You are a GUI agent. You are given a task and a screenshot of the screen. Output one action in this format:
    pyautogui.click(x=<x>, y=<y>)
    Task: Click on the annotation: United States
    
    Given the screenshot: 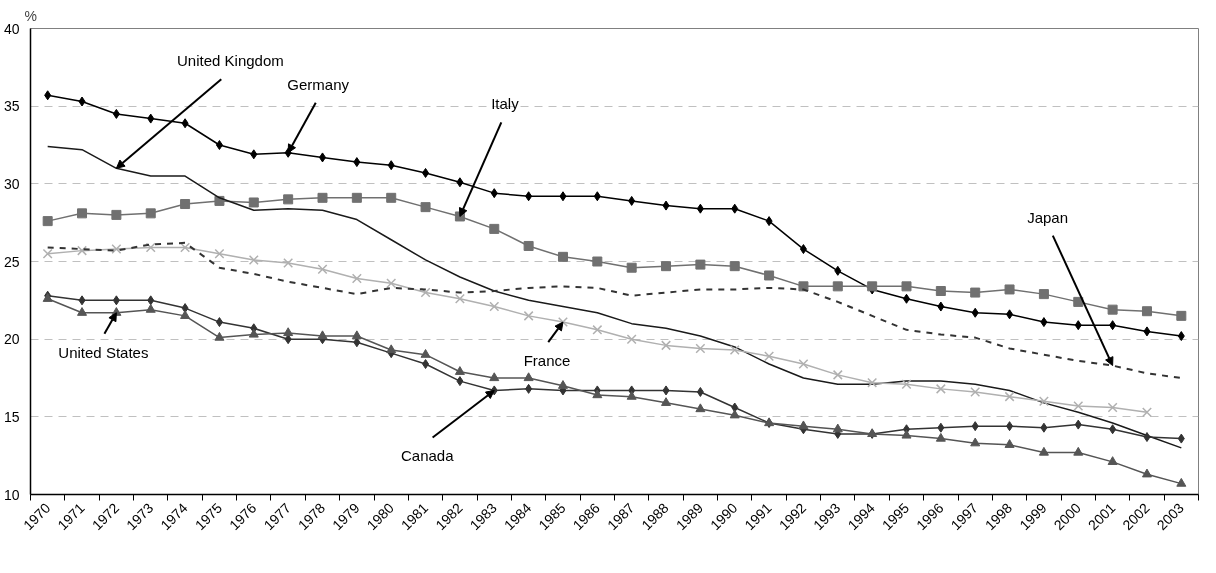 What is the action you would take?
    pyautogui.click(x=103, y=352)
    